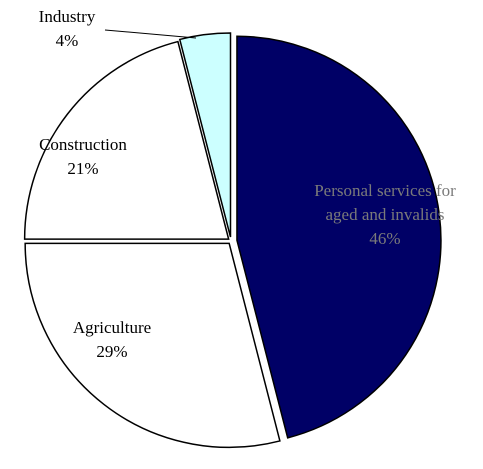 The image size is (483, 469). Describe the element at coordinates (67, 16) in the screenshot. I see `slice-name-line: Industry` at that location.